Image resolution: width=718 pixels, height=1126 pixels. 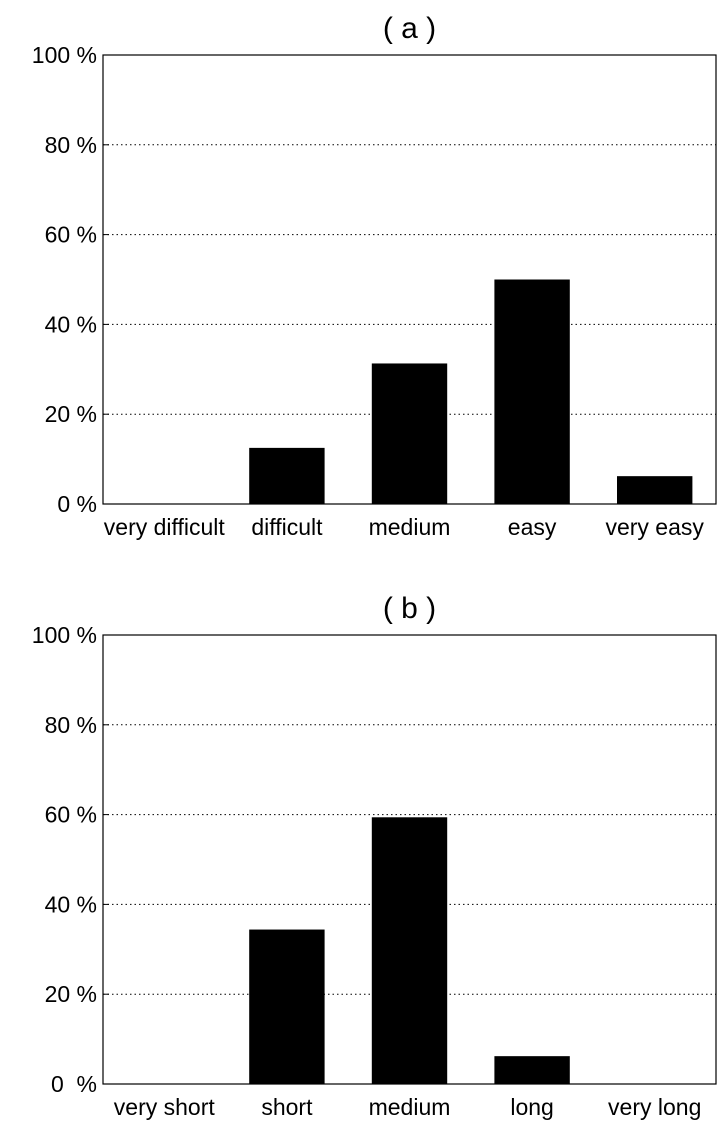 What do you see at coordinates (654, 527) in the screenshot?
I see `x-category-label: very easy` at bounding box center [654, 527].